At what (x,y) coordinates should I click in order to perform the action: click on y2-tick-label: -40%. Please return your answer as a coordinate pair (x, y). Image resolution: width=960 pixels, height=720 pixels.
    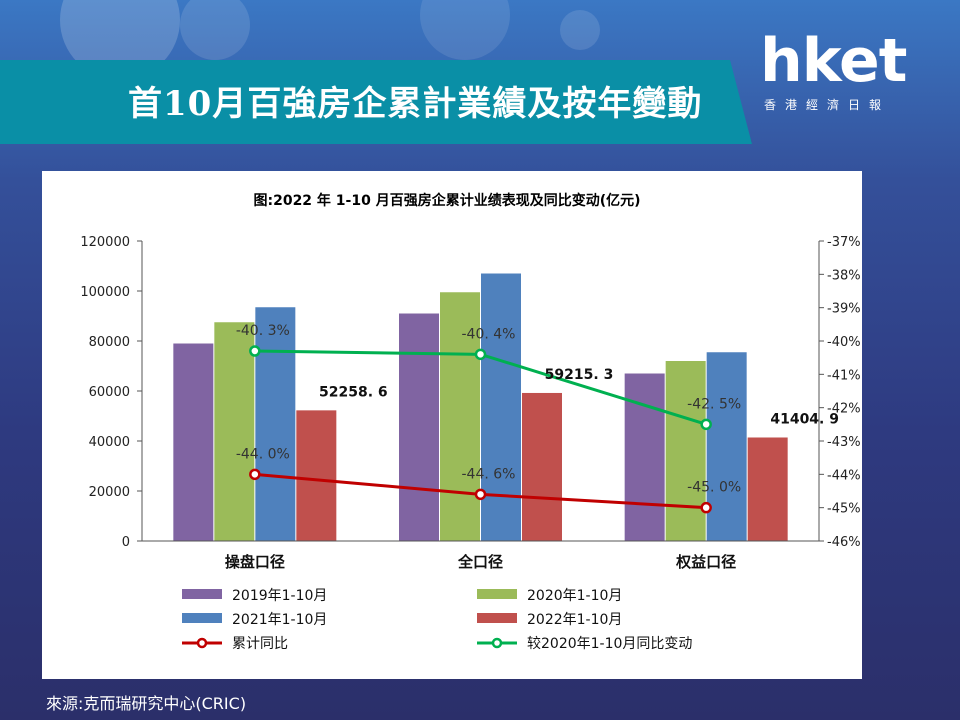
    Looking at the image, I should click on (844, 342).